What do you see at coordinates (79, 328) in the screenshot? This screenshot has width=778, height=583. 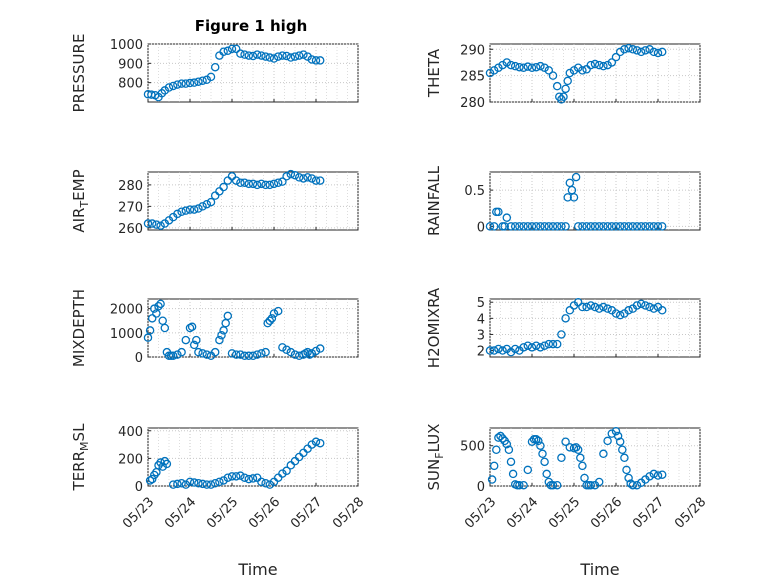 I see `y-axis-label: MIXDEPTH` at bounding box center [79, 328].